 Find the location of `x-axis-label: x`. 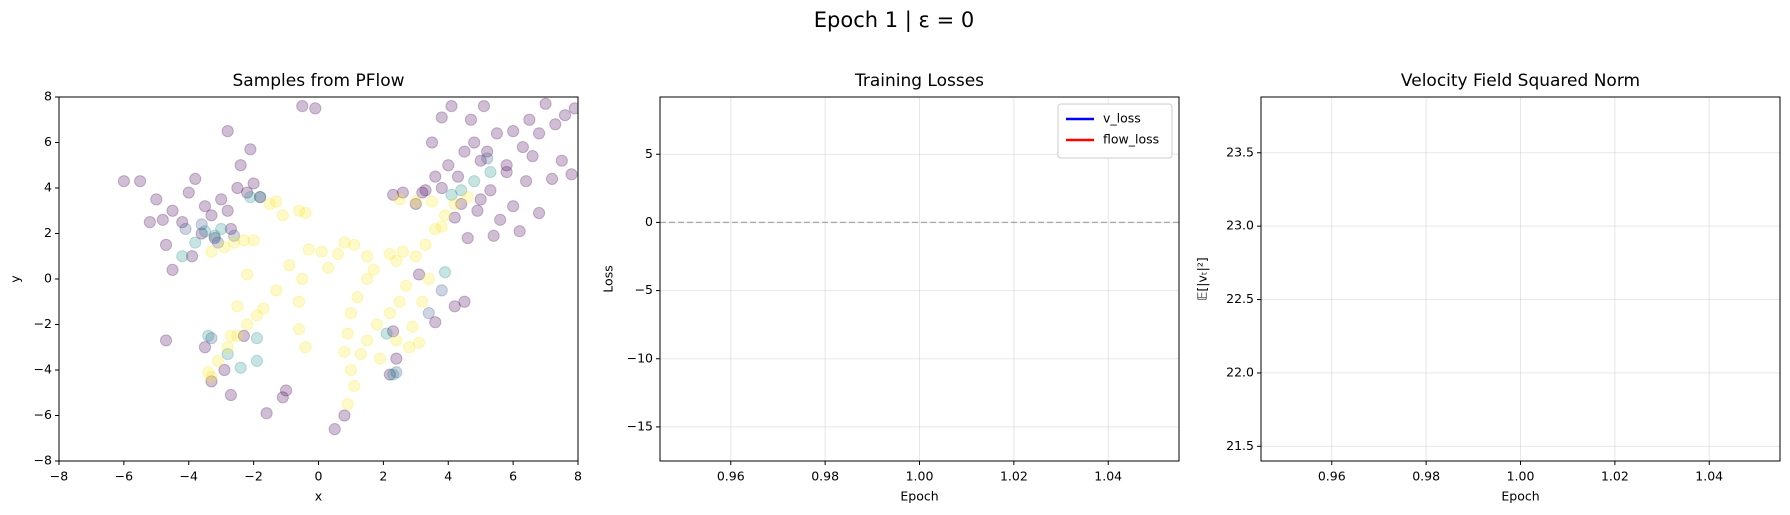

x-axis-label: x is located at coordinates (318, 496).